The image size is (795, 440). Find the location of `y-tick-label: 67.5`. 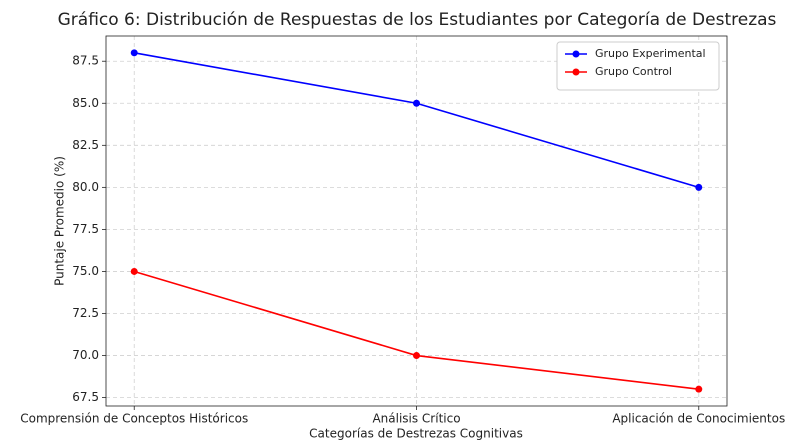

y-tick-label: 67.5 is located at coordinates (85, 397).